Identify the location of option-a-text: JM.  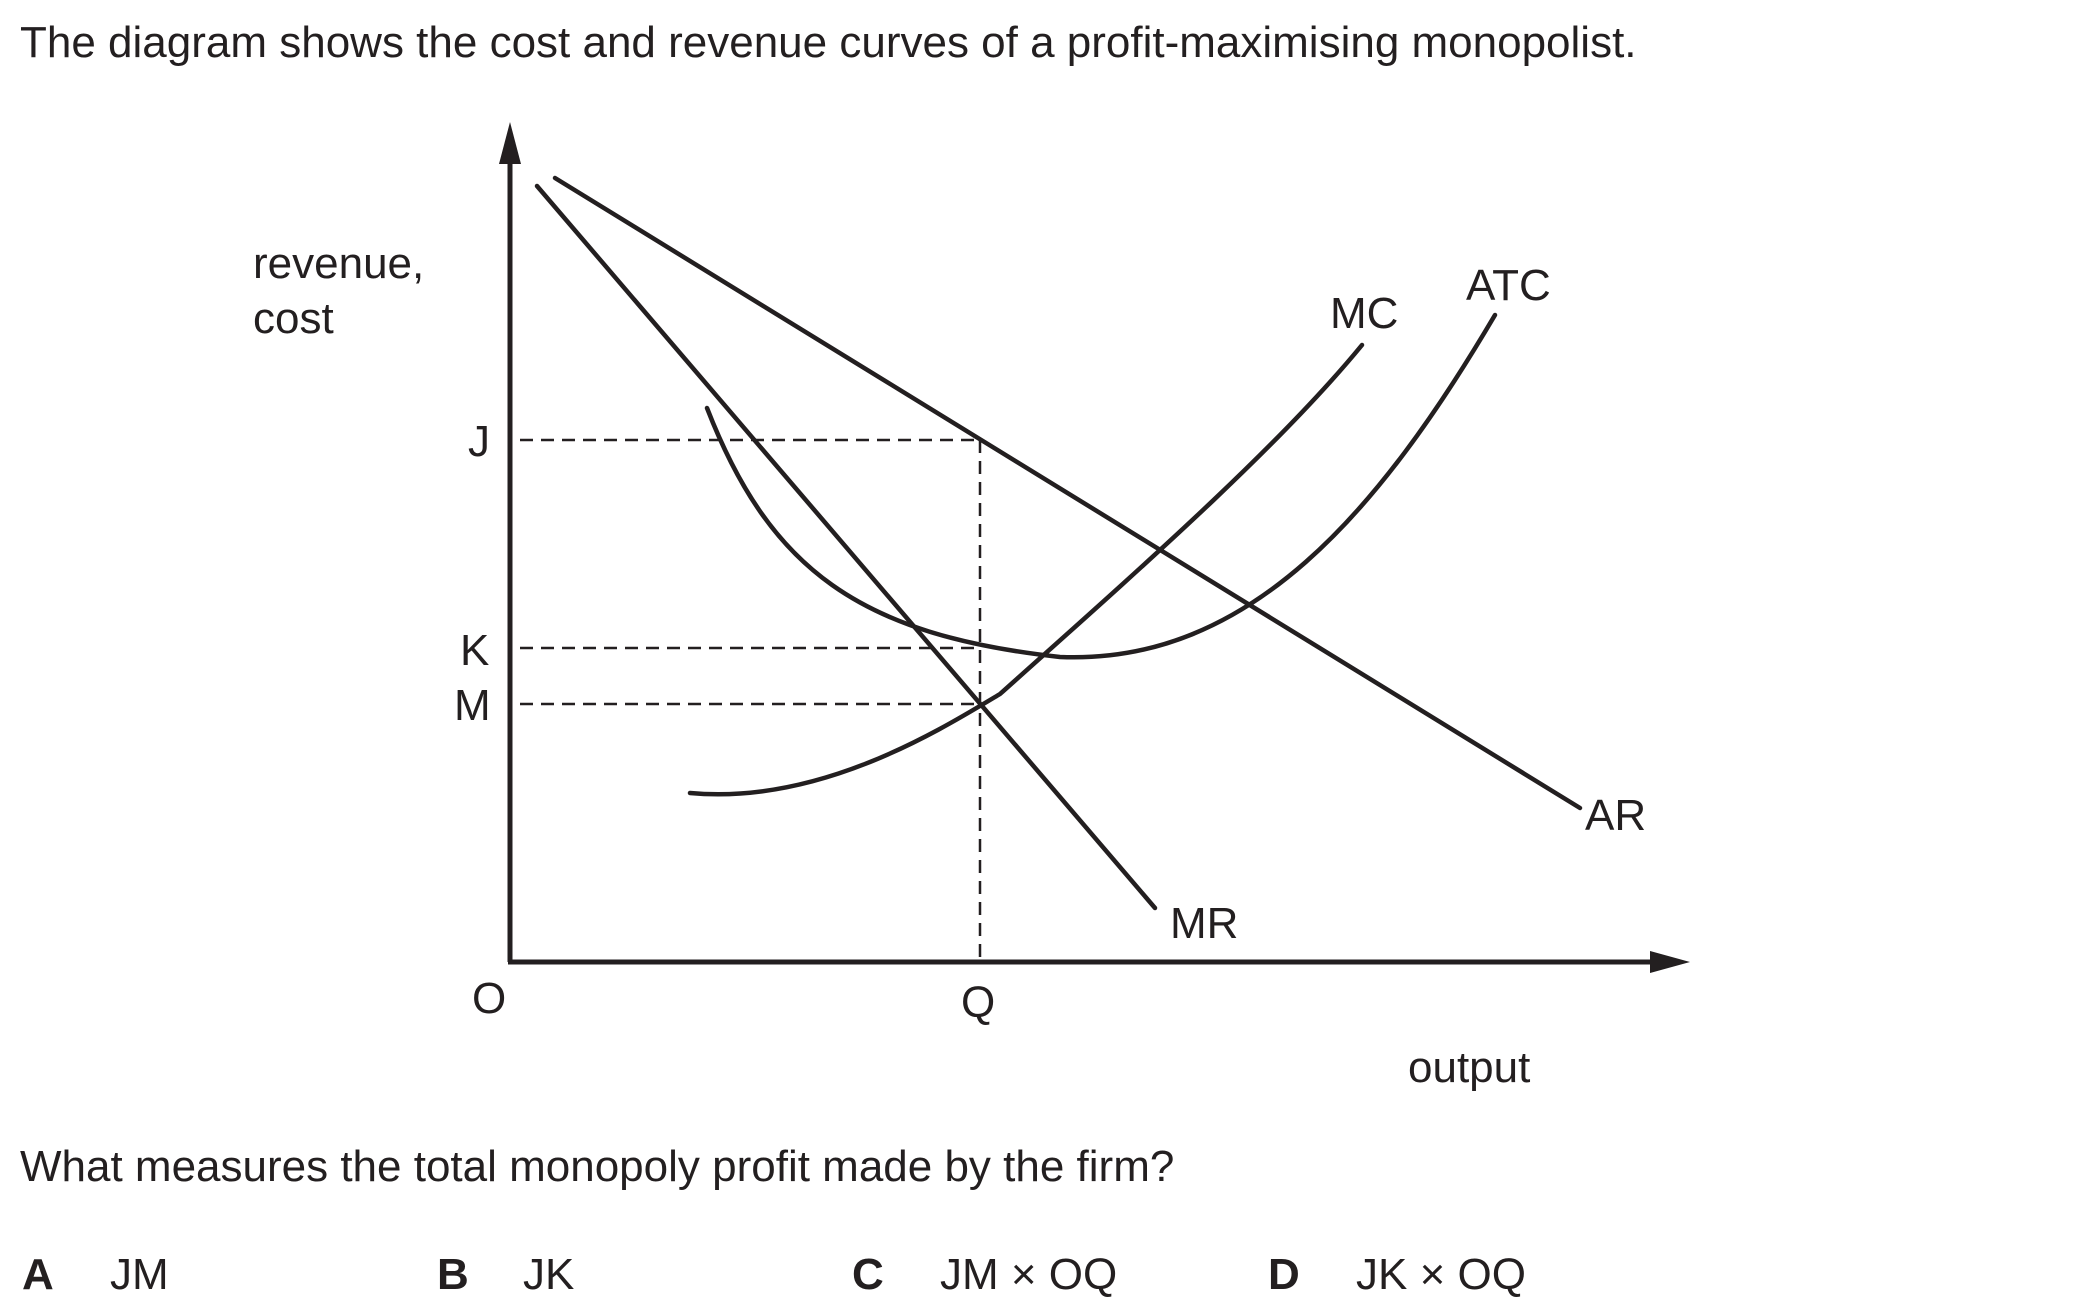
(139, 1274).